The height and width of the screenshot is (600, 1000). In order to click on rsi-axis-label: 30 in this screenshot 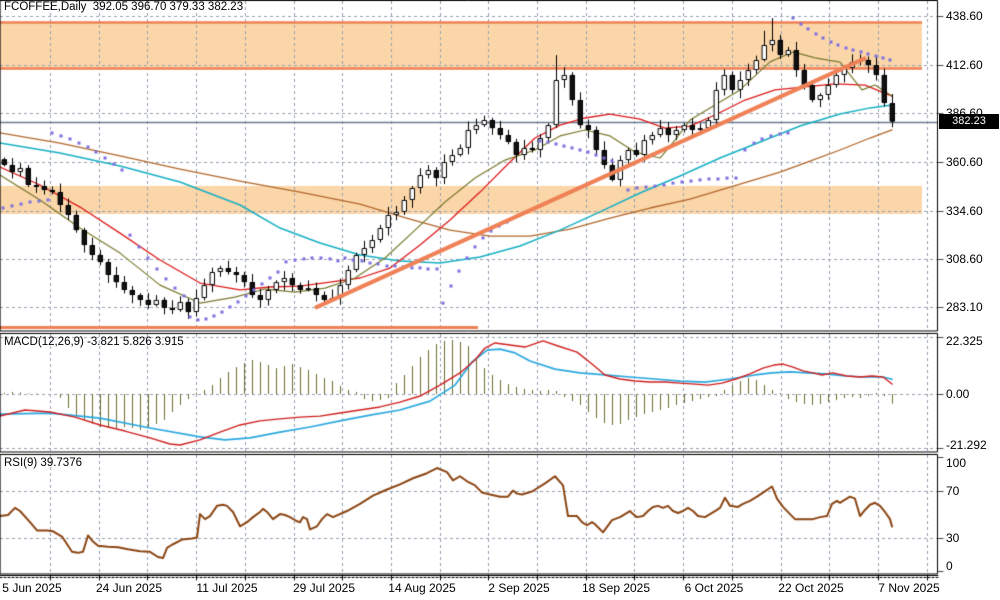, I will do `click(953, 538)`.